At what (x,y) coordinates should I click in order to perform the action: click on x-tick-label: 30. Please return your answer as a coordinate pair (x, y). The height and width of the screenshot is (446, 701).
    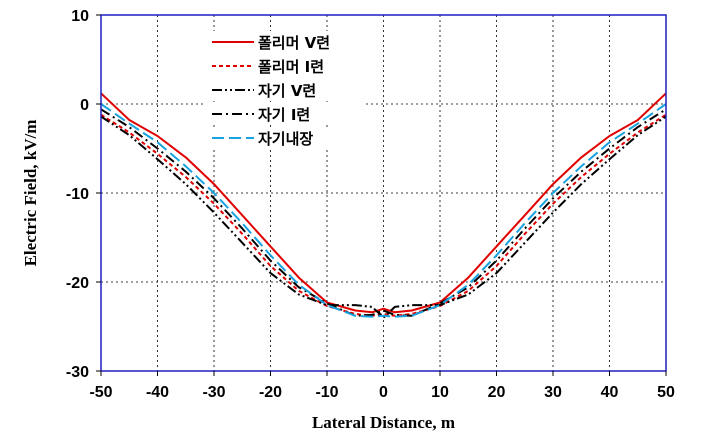
    Looking at the image, I should click on (553, 392).